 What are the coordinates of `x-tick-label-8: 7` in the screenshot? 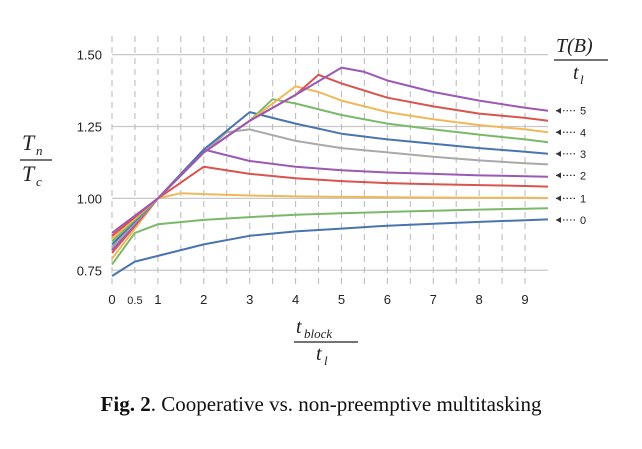 It's located at (433, 299).